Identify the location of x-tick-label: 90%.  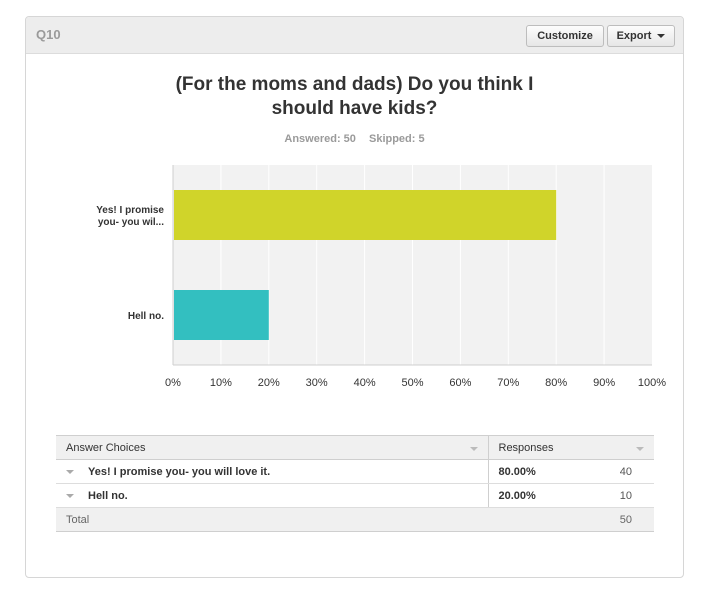
(604, 383).